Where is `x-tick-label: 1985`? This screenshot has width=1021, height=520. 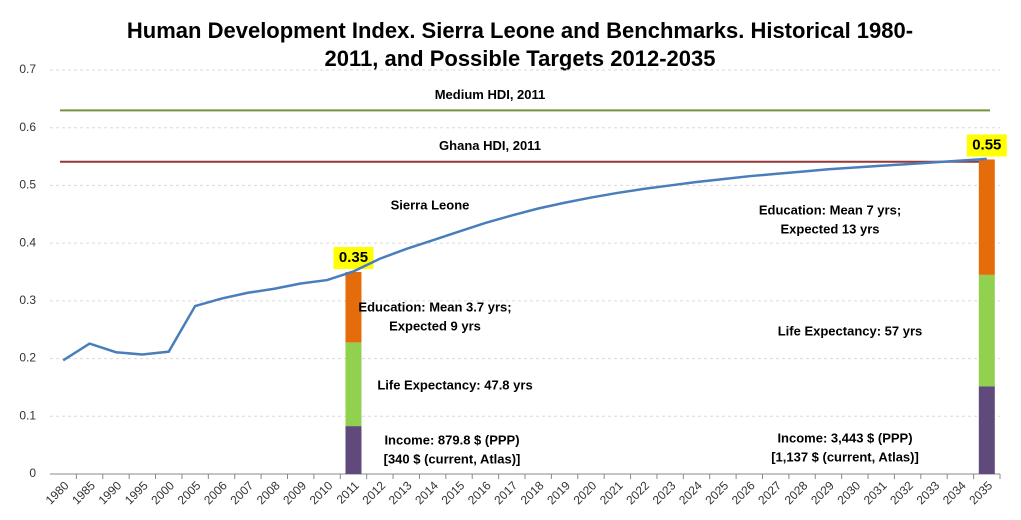
x-tick-label: 1985 is located at coordinates (83, 492).